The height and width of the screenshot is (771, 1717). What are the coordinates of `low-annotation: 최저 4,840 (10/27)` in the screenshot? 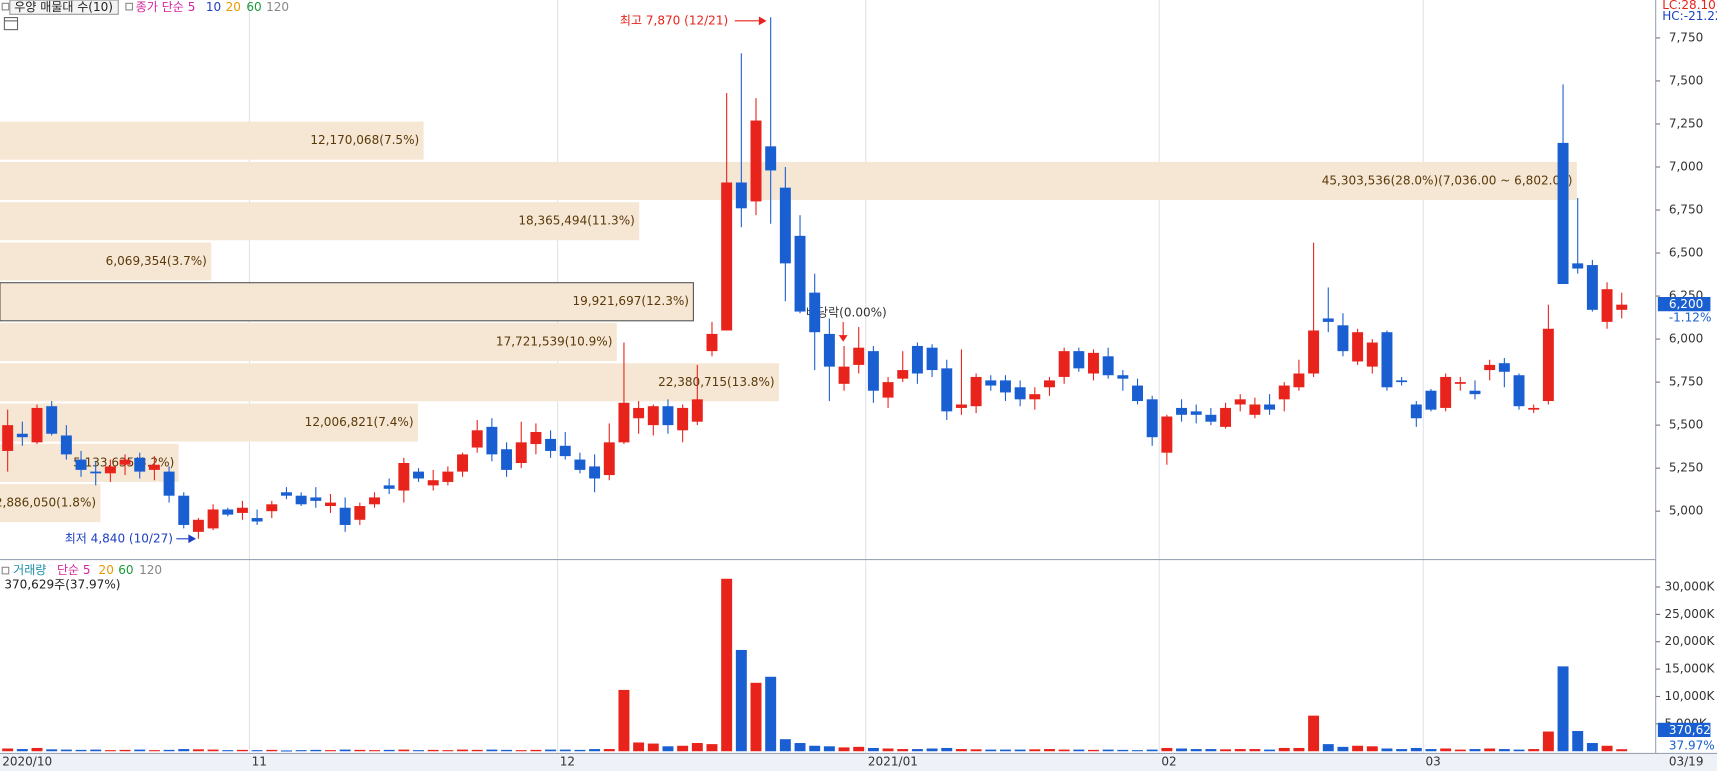 It's located at (119, 538).